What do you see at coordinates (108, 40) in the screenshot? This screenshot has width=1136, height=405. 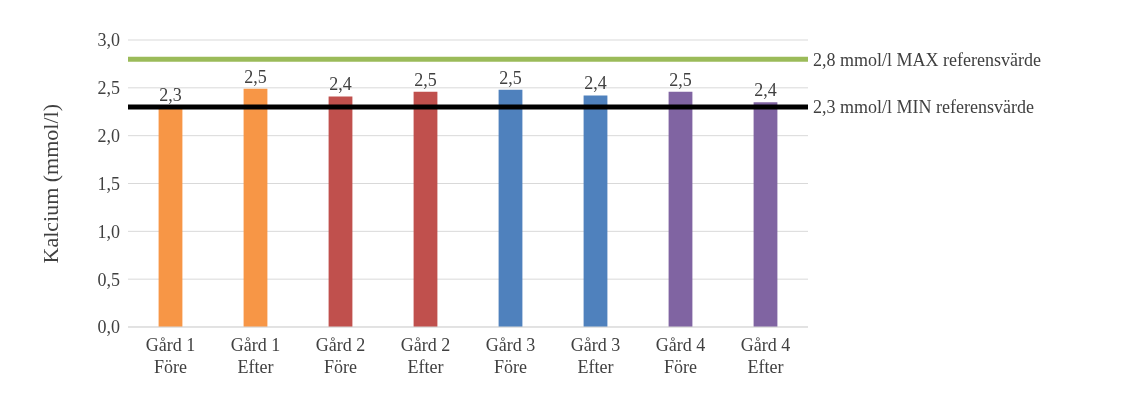 I see `y-tick-label: 3,0` at bounding box center [108, 40].